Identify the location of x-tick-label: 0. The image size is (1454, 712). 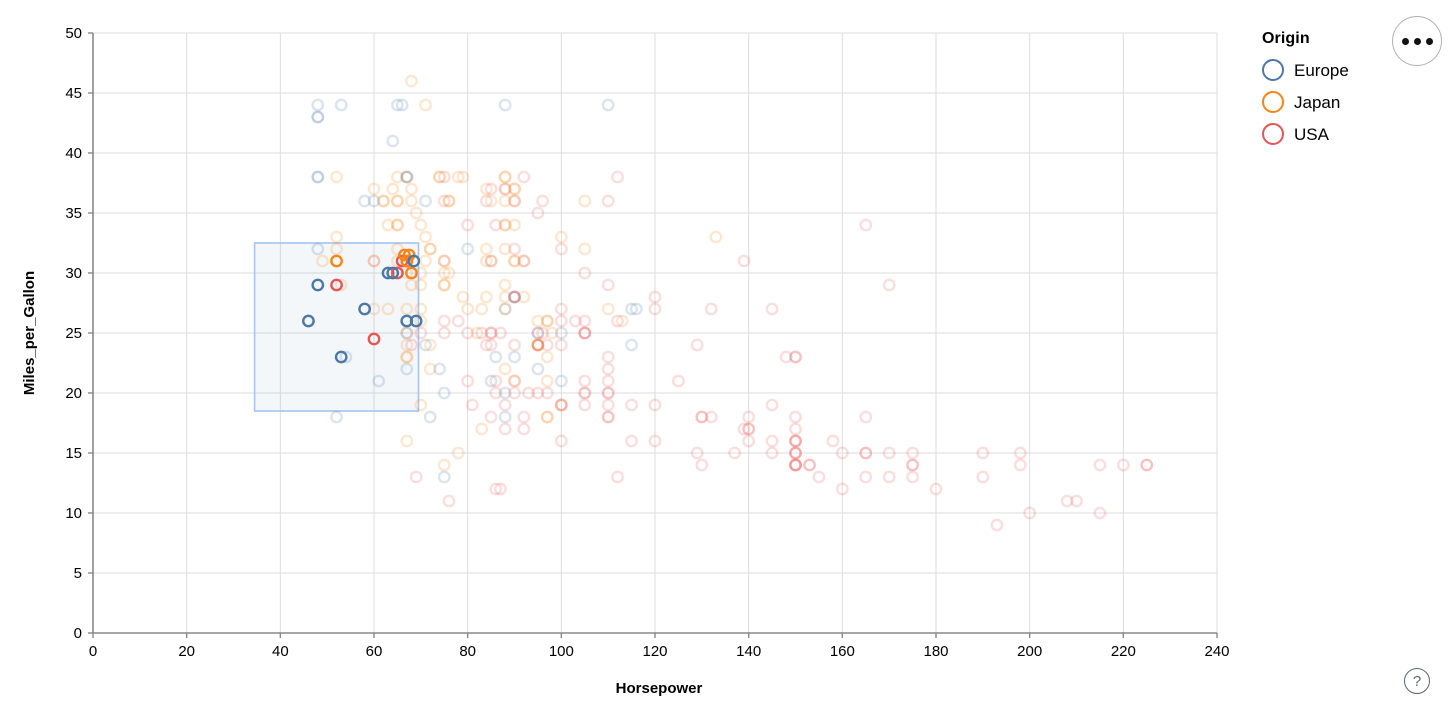
(93, 651).